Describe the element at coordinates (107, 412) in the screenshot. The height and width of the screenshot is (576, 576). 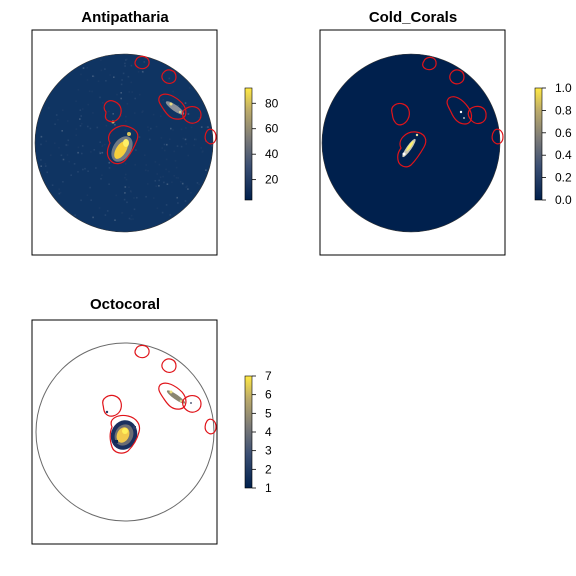
I see `hotspot-small` at that location.